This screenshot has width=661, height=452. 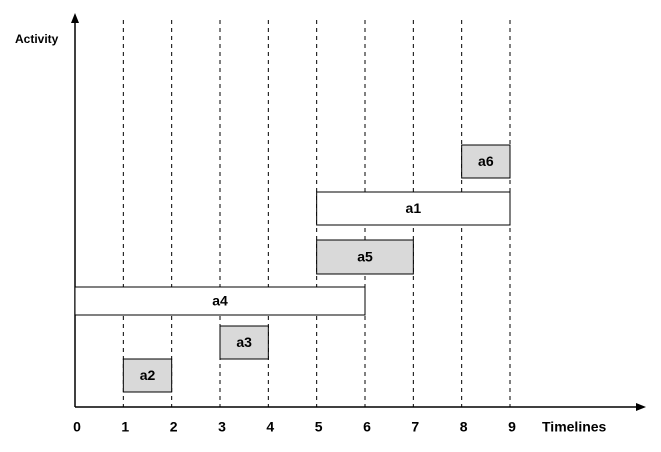 What do you see at coordinates (75, 18) in the screenshot?
I see `y-axis-arrow` at bounding box center [75, 18].